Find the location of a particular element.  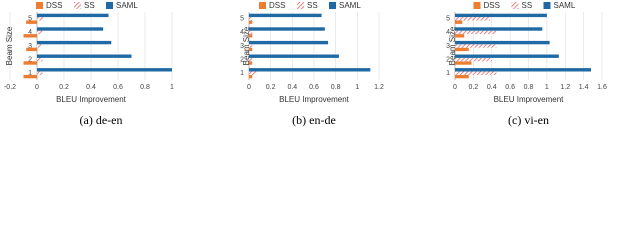

caption: (a) de-en is located at coordinates (101, 120).